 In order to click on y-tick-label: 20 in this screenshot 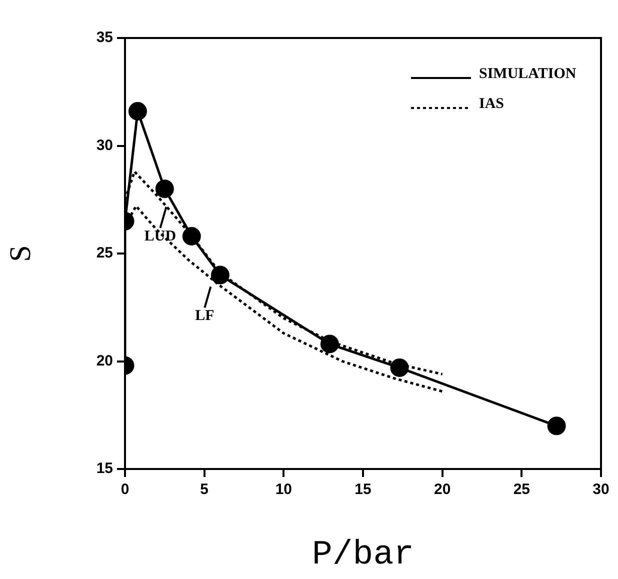, I will do `click(104, 361)`.